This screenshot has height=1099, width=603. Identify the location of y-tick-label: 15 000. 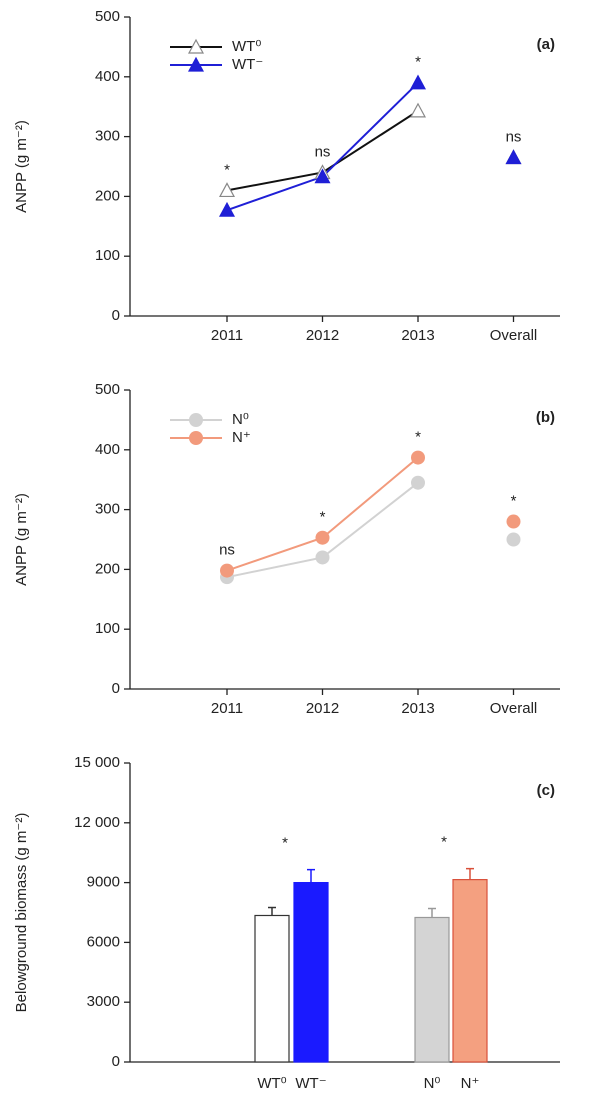
(97, 762).